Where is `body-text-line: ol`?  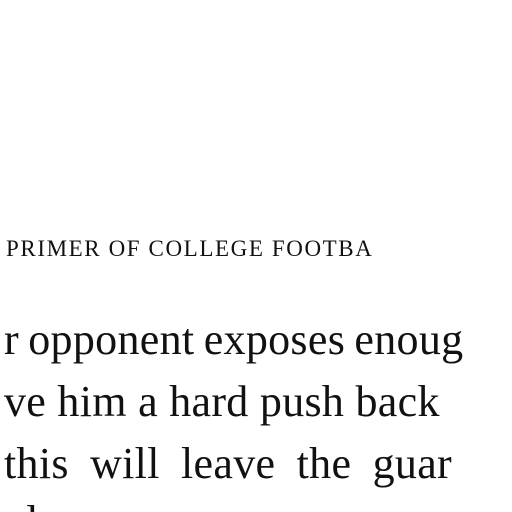 body-text-line: ol is located at coordinates (21, 506).